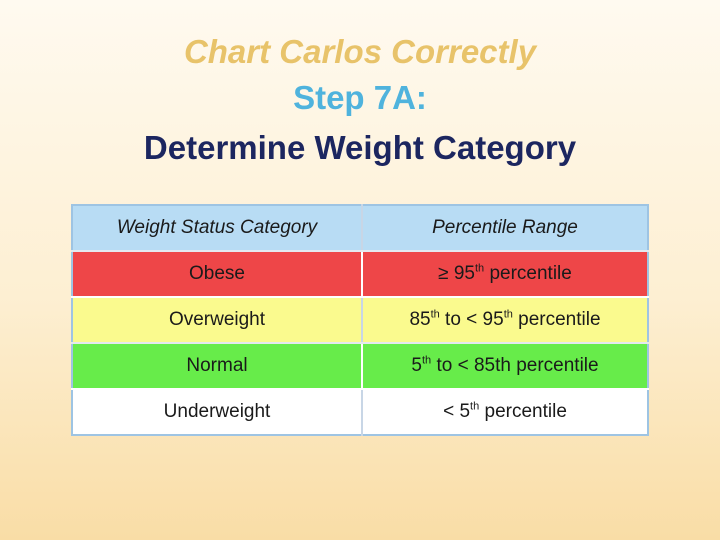  I want to click on range-cell: ≥ 95th percentile, so click(505, 274).